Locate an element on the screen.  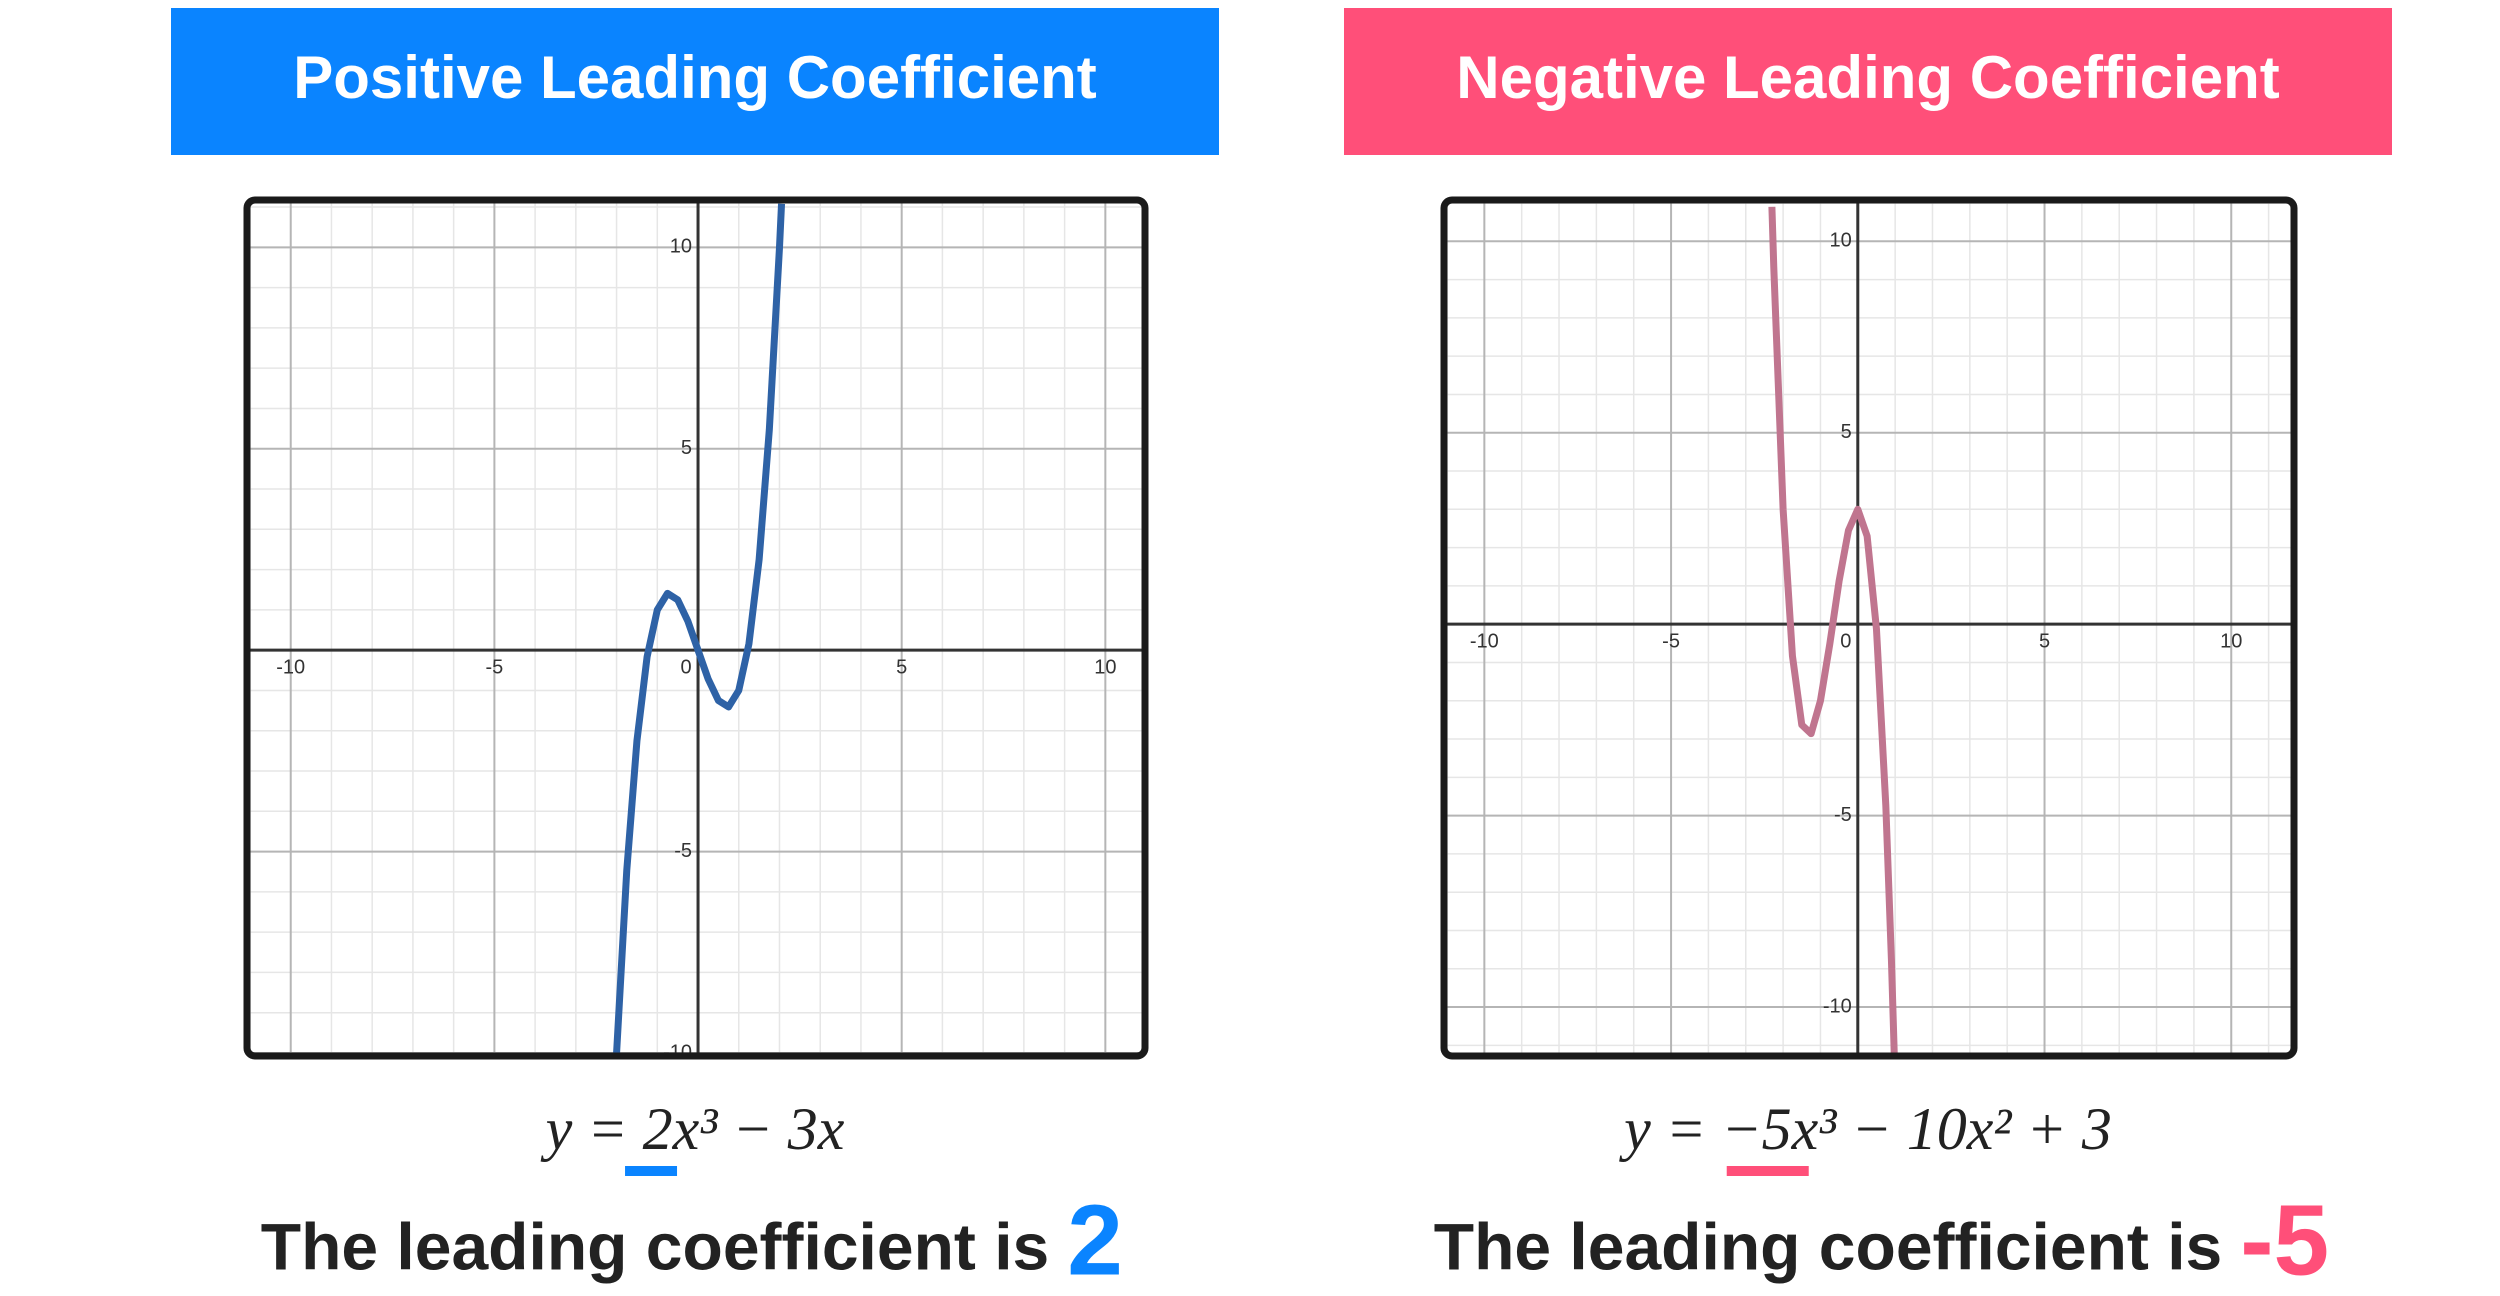
equation: y = 2x³ − 3x is located at coordinates (692, 1129).